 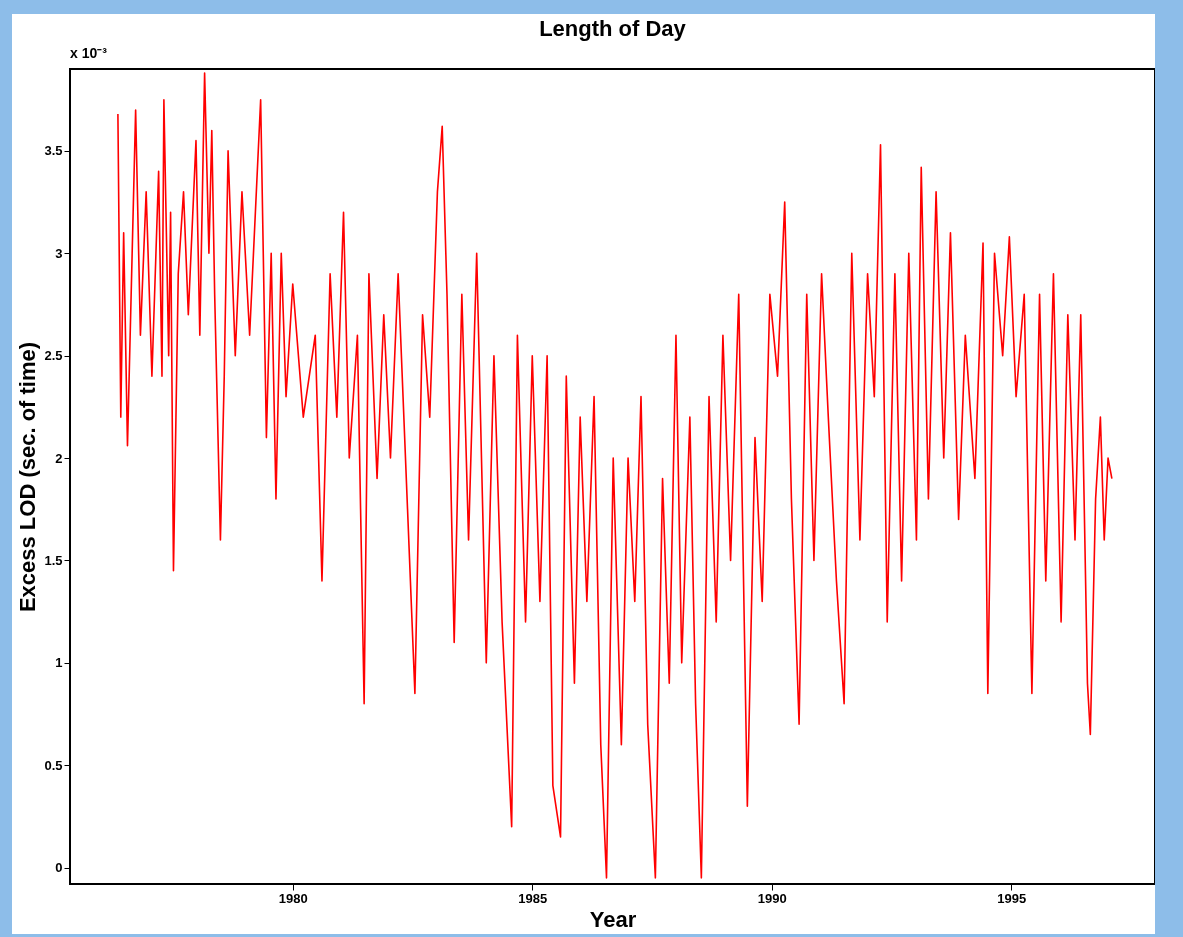 I want to click on y-tick-label: 0.5, so click(x=53, y=765).